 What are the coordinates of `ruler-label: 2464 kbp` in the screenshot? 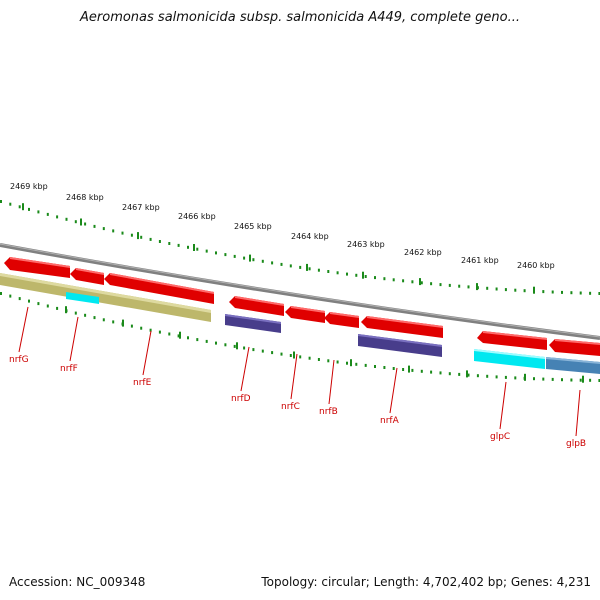 It's located at (310, 236).